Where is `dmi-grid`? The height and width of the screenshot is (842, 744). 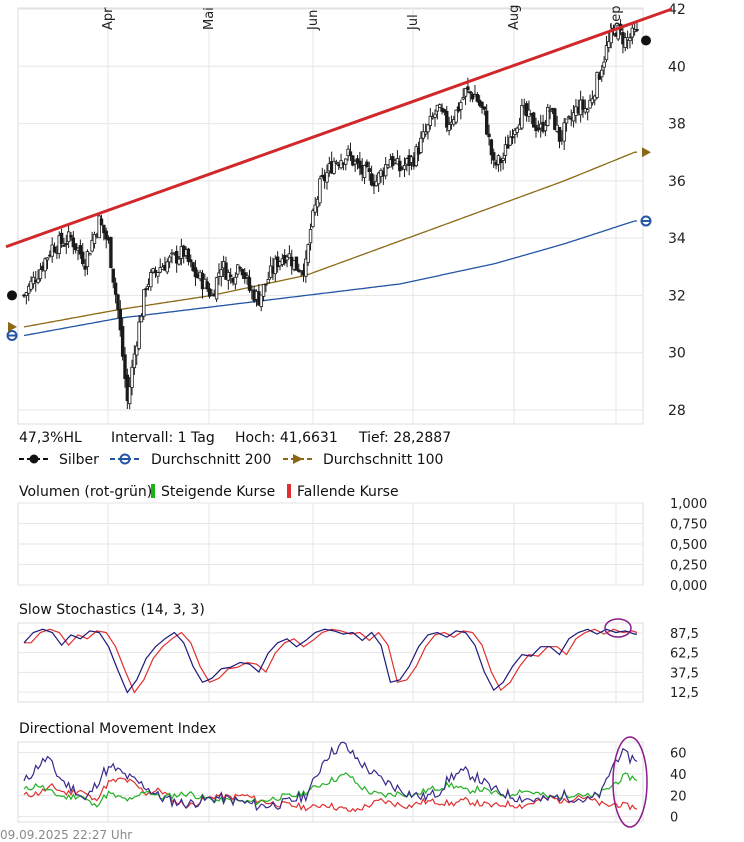 dmi-grid is located at coordinates (330, 782).